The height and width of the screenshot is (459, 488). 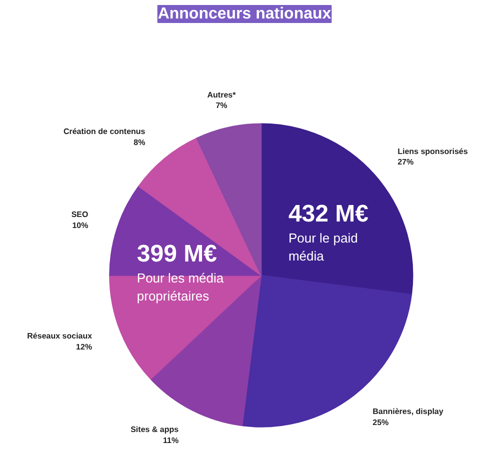 What do you see at coordinates (406, 162) in the screenshot?
I see `data-label: 27%` at bounding box center [406, 162].